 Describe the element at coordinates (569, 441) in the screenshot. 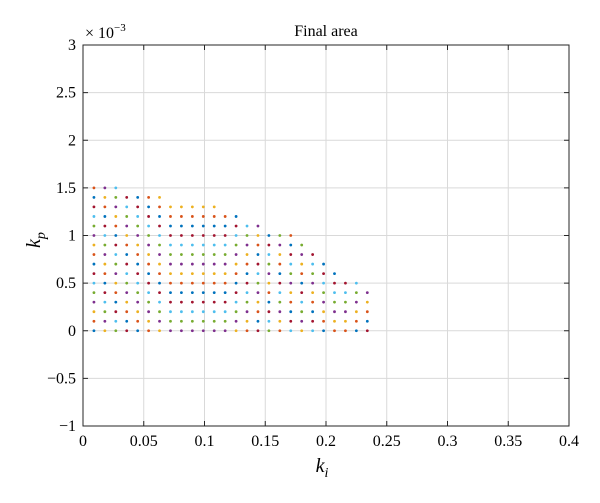

I see `x-tick-label: 0.4` at that location.